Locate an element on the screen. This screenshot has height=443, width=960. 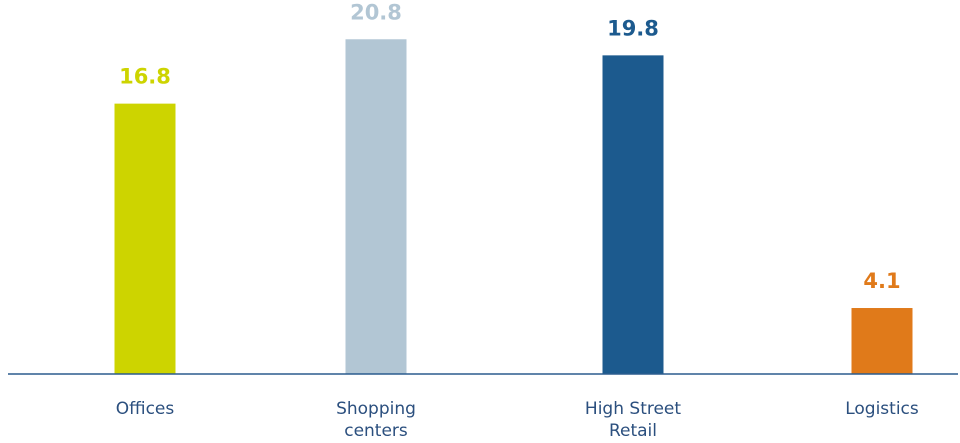
bar-value-label-1: 20.8 is located at coordinates (376, 12).